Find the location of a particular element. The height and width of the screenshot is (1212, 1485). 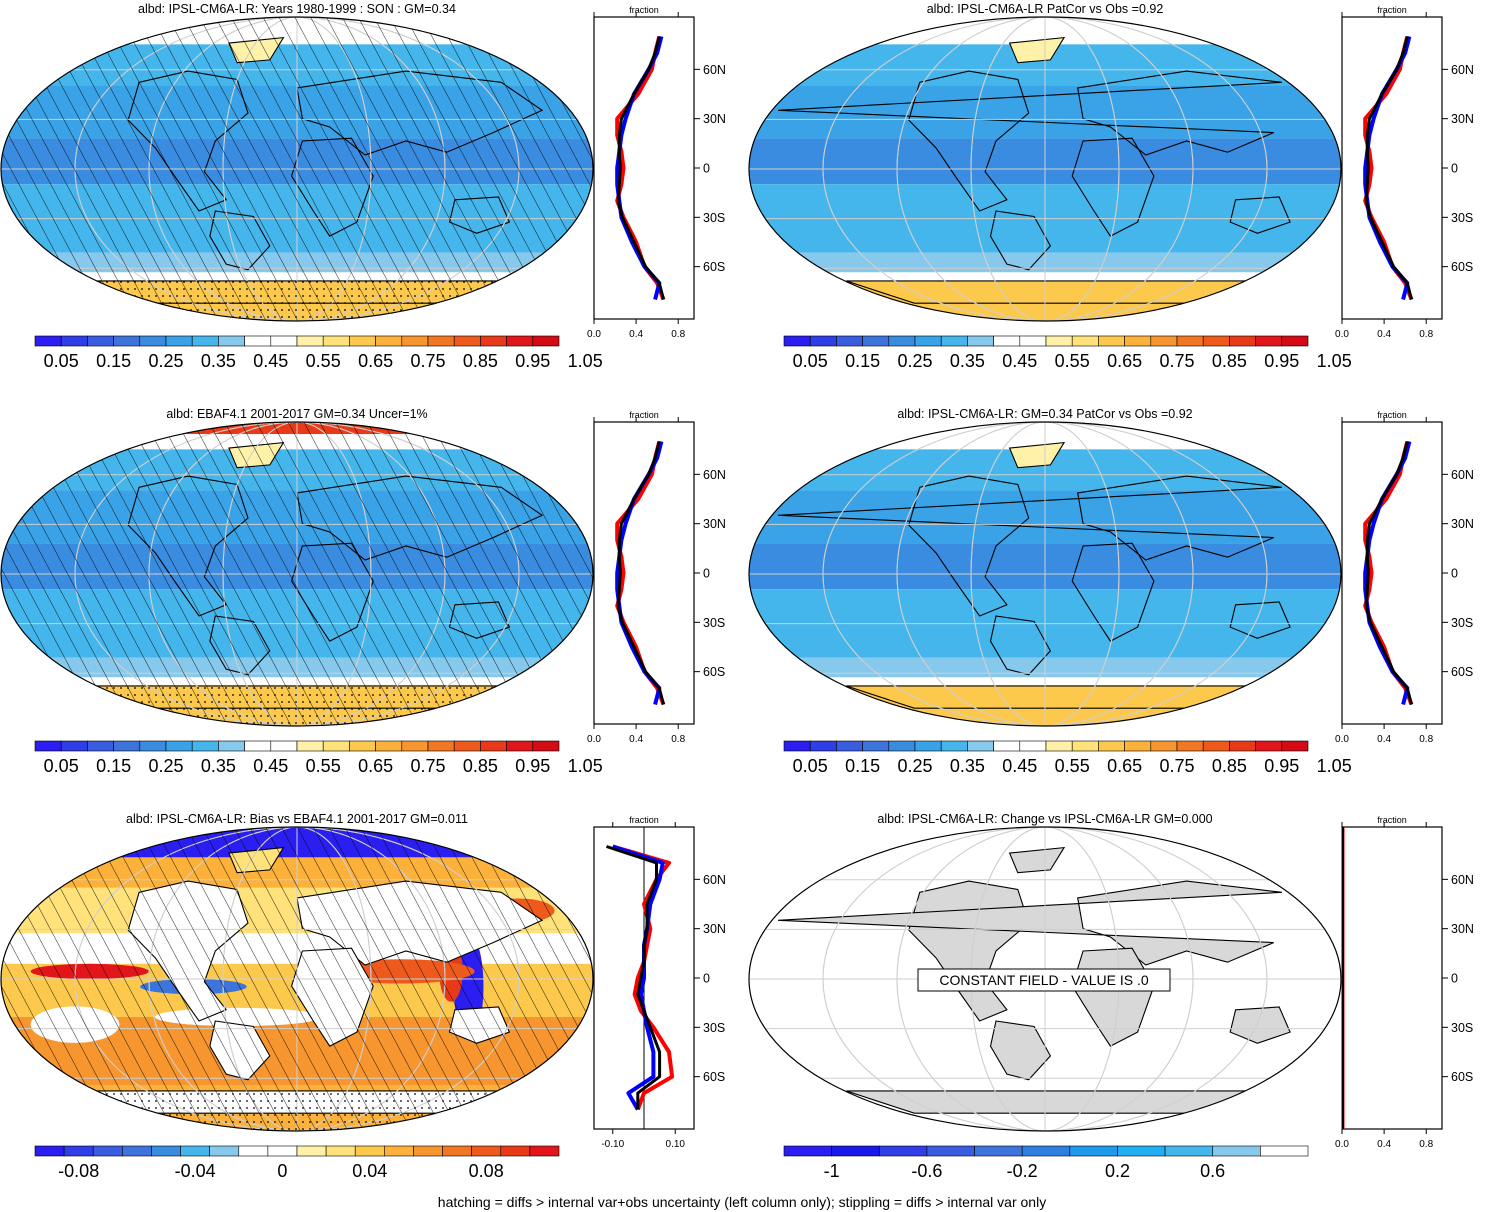

colorbar-tick-label: 0.08 is located at coordinates (486, 1171).